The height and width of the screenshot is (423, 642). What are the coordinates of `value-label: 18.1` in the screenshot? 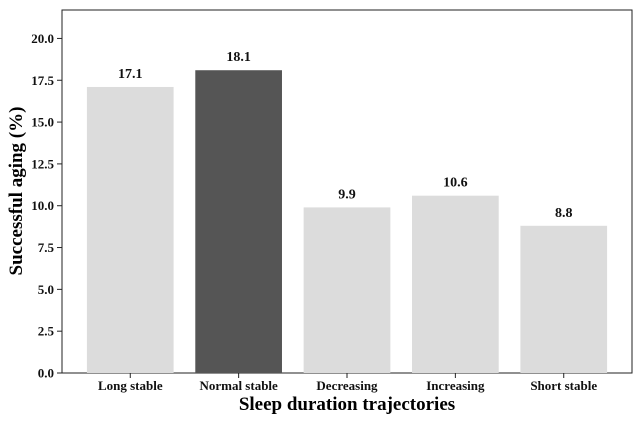 It's located at (238, 57).